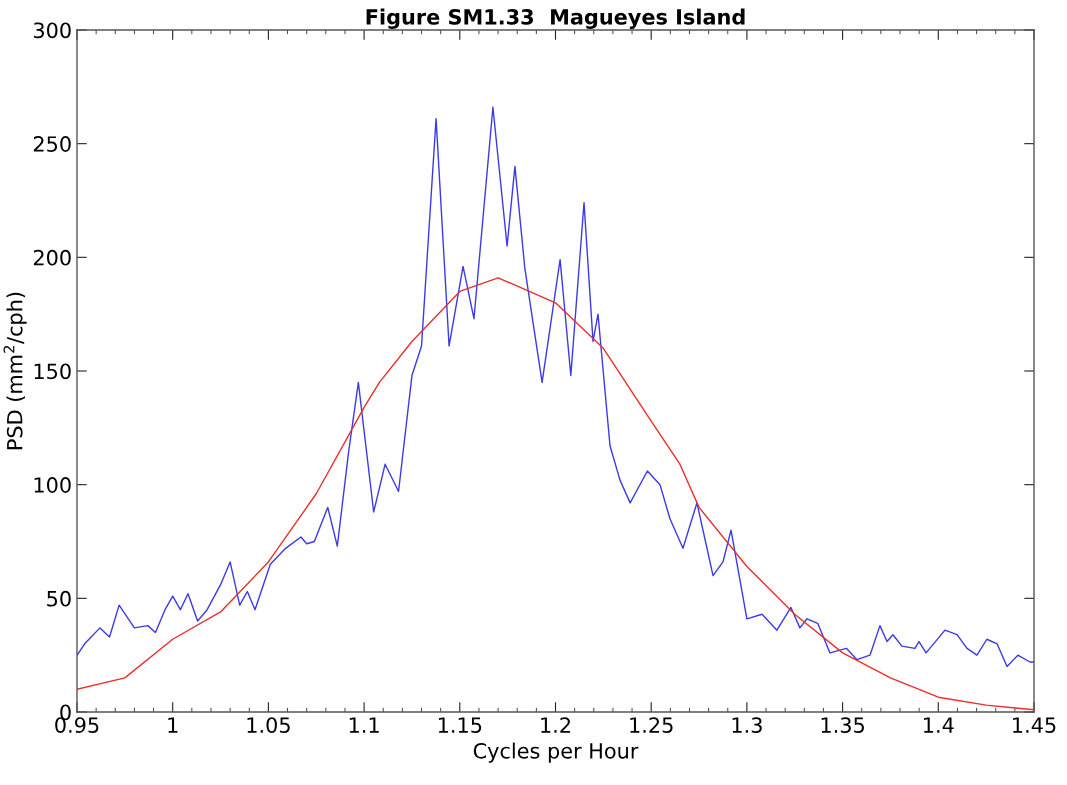 The height and width of the screenshot is (785, 1067). What do you see at coordinates (747, 725) in the screenshot?
I see `x-tick-label: 1.3` at bounding box center [747, 725].